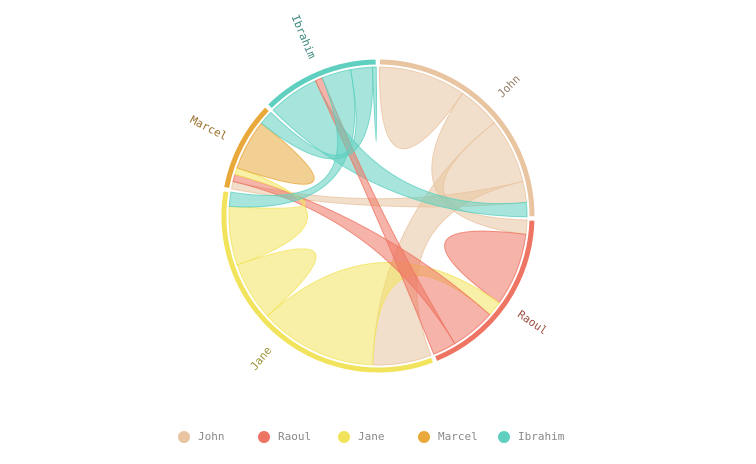 Image resolution: width=756 pixels, height=464 pixels. Describe the element at coordinates (184, 437) in the screenshot. I see `legend-swatch-john` at that location.